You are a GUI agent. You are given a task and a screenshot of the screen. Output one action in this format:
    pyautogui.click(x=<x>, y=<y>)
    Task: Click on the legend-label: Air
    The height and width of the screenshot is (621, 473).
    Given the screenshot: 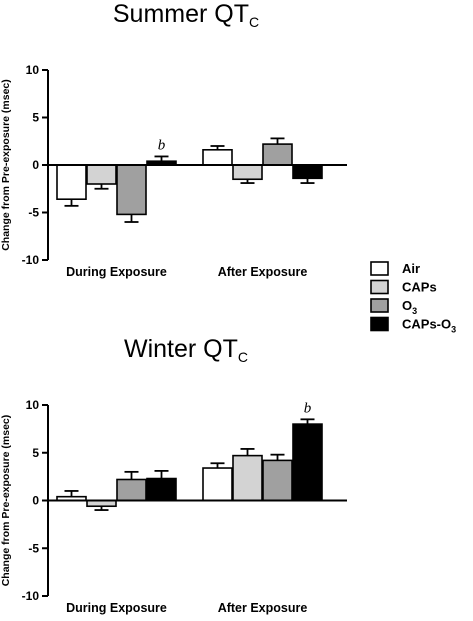 What is the action you would take?
    pyautogui.click(x=411, y=268)
    